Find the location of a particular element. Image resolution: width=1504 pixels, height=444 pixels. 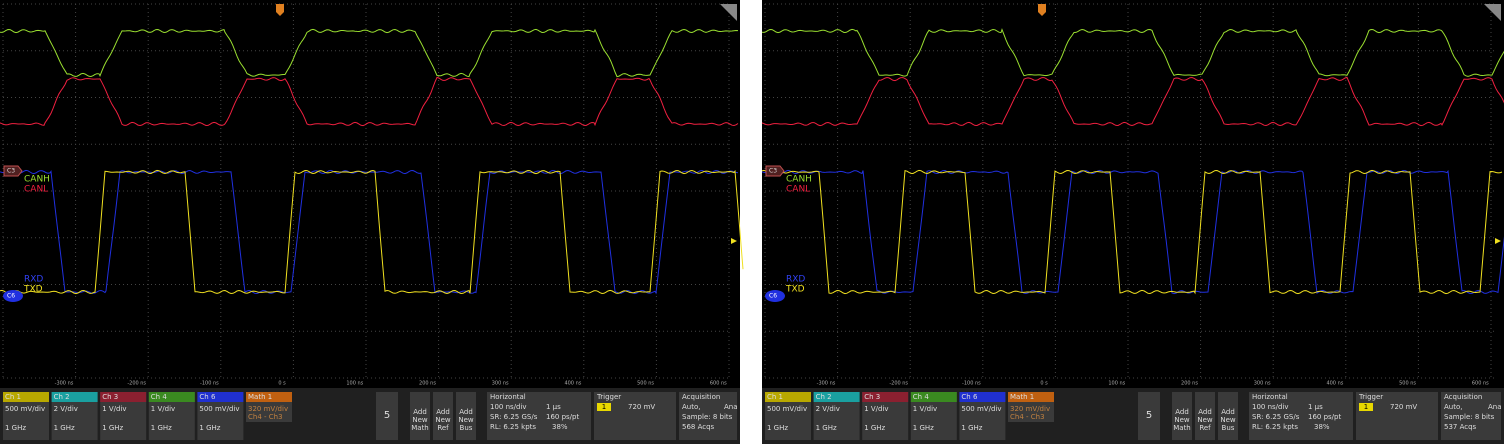

count: 5 is located at coordinates (387, 415).